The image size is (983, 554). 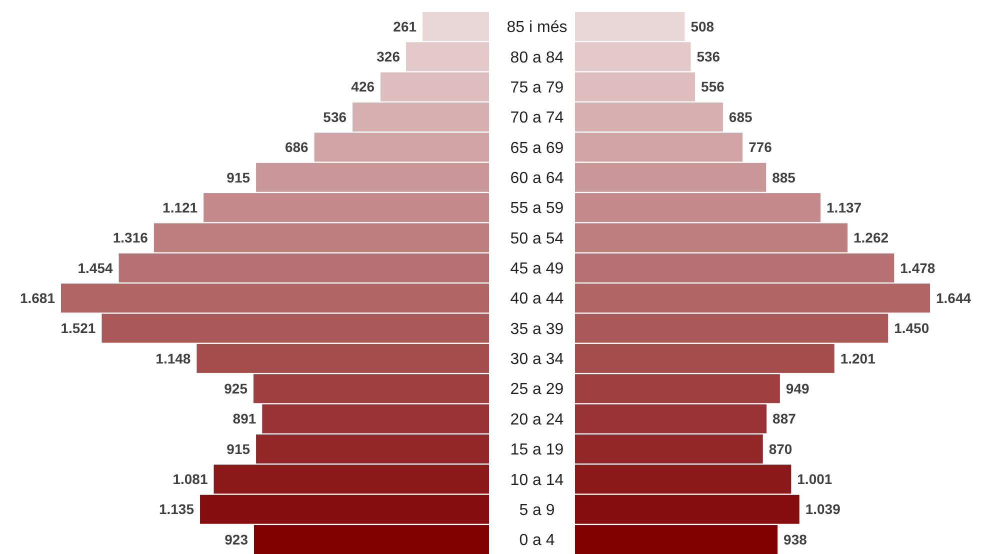 What do you see at coordinates (796, 539) in the screenshot?
I see `data-label: 938` at bounding box center [796, 539].